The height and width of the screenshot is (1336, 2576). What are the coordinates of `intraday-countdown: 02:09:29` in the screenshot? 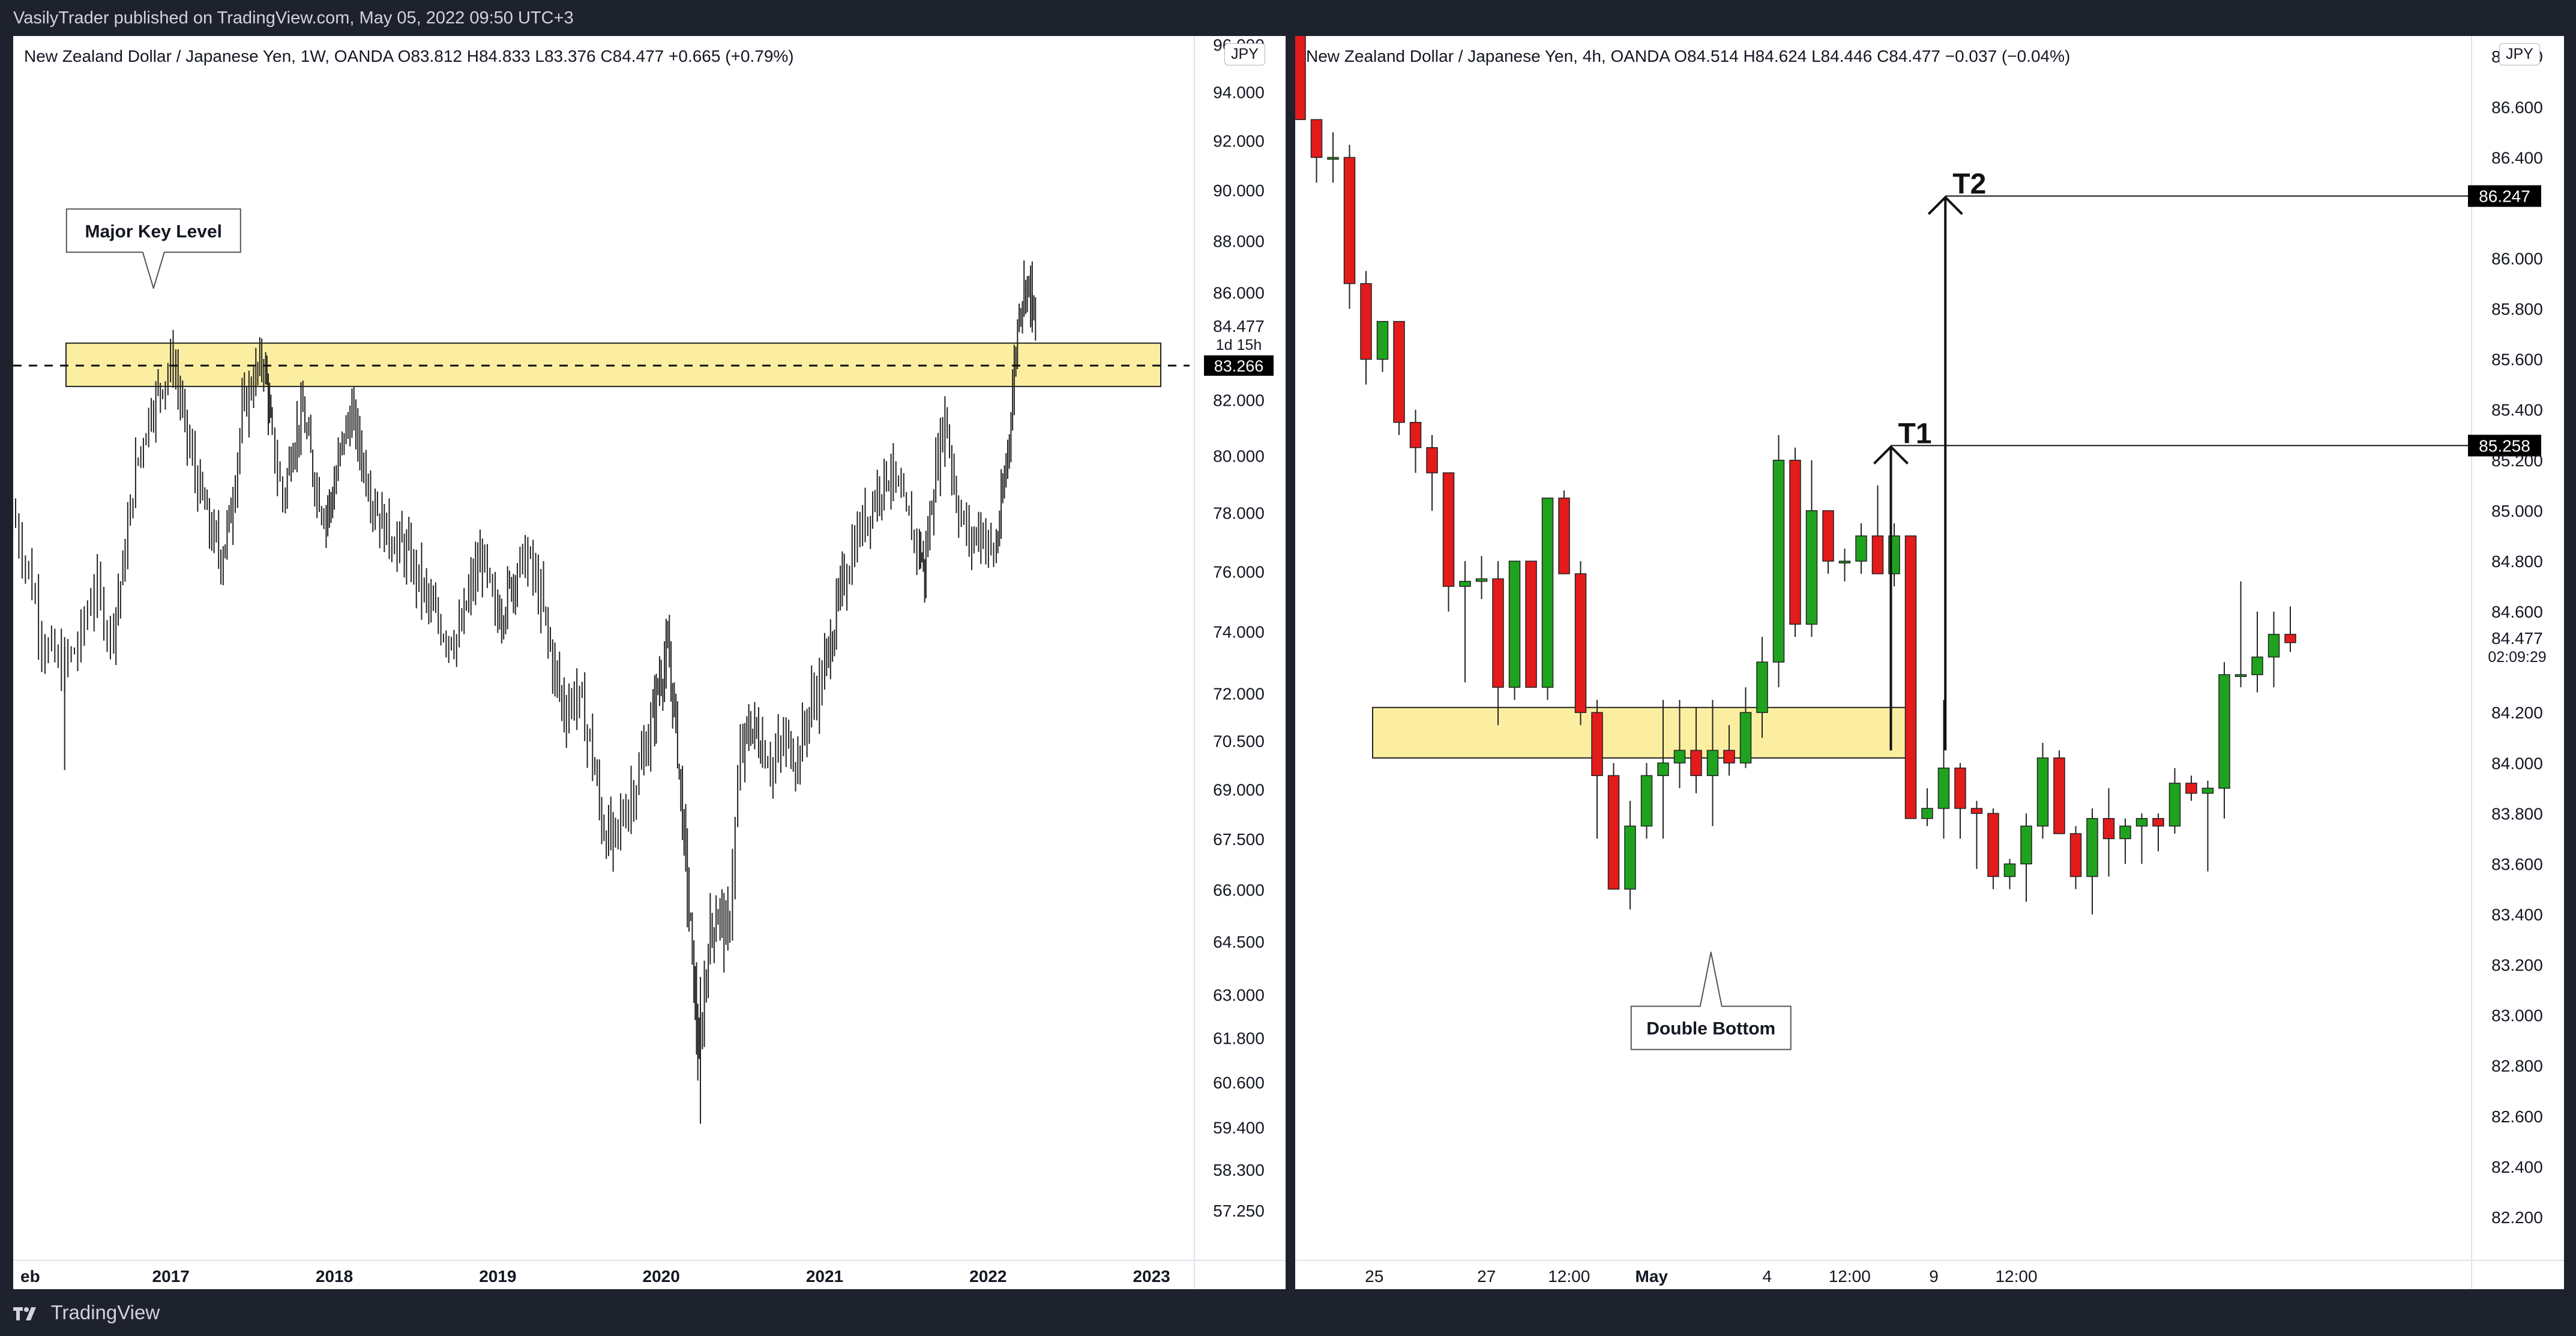 It's located at (2517, 658).